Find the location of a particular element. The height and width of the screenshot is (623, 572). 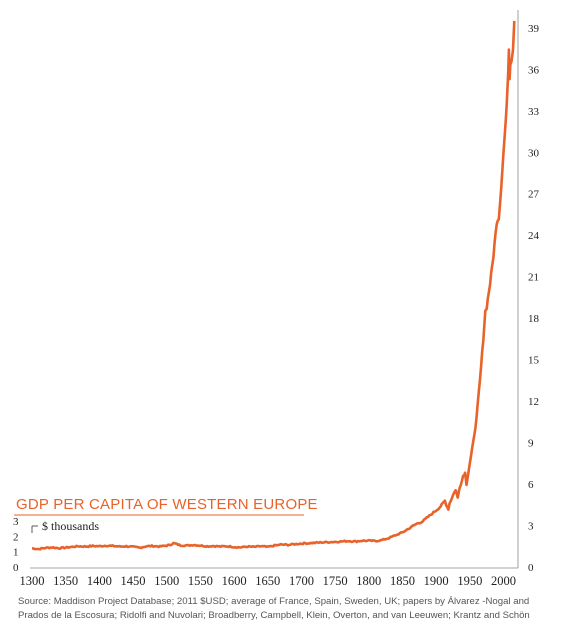

x-tick-label: 1700 is located at coordinates (301, 581).